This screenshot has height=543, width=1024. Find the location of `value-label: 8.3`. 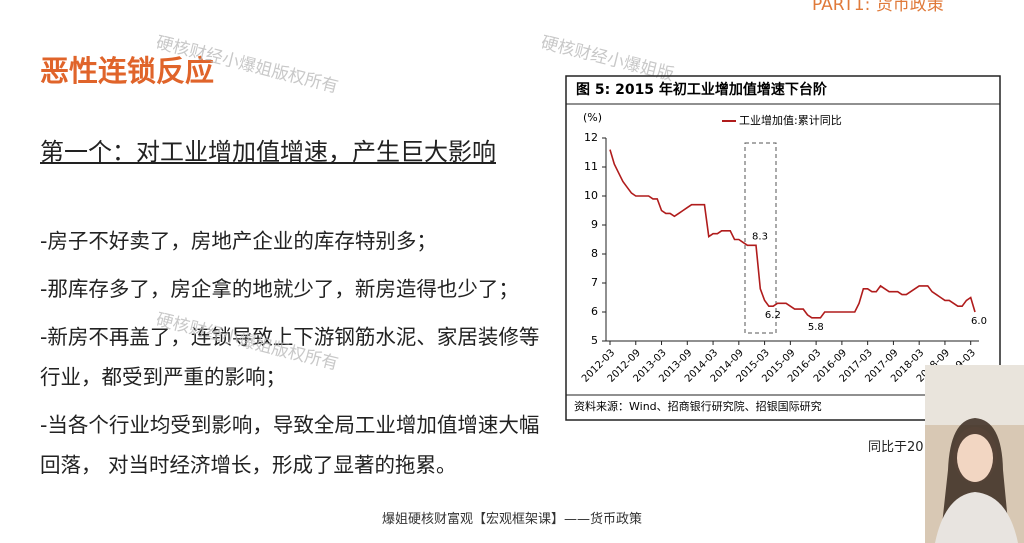

value-label: 8.3 is located at coordinates (760, 236).